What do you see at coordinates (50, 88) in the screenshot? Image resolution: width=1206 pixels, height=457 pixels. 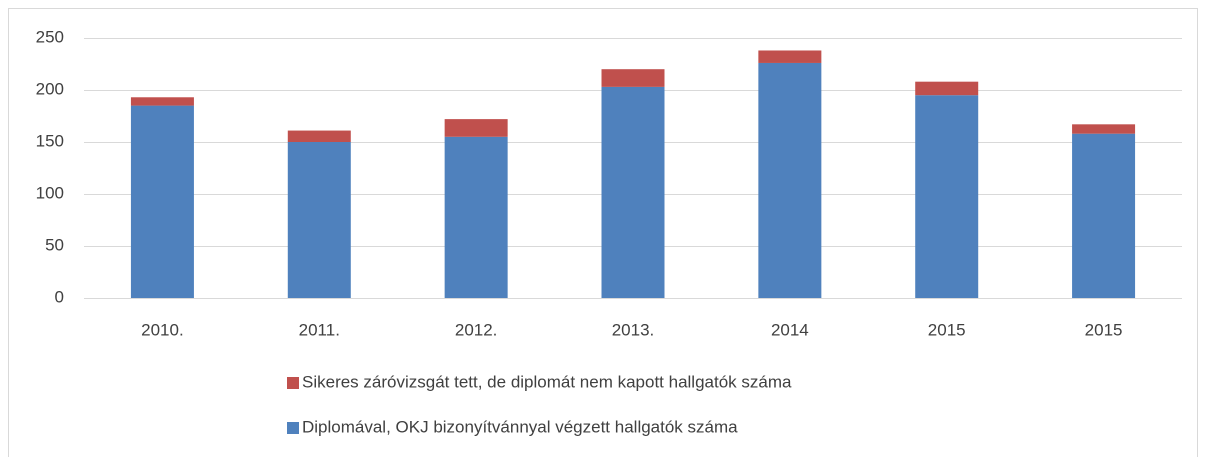 I see `y-tick-label: 200` at bounding box center [50, 88].